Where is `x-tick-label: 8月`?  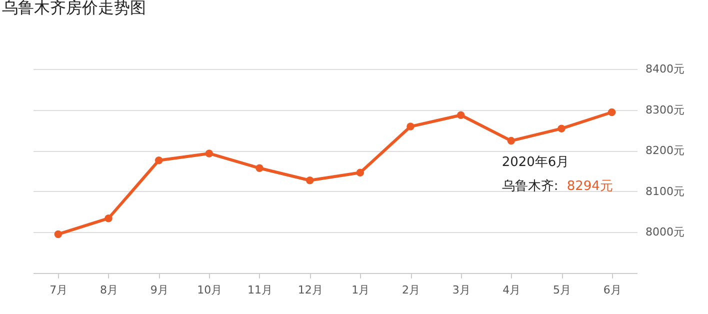 x-tick-label: 8月 is located at coordinates (109, 290).